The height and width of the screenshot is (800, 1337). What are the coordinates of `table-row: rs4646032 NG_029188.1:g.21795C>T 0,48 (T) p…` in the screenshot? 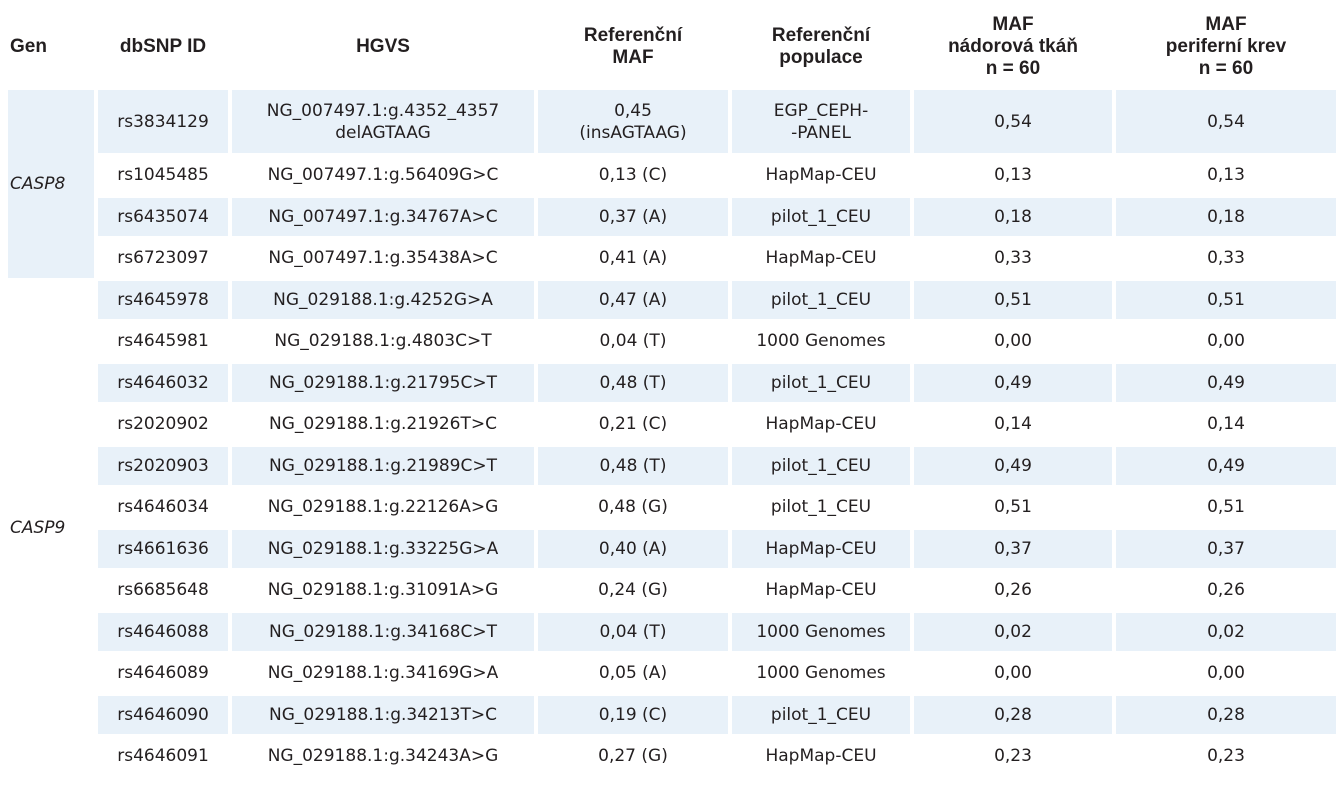 It's located at (672, 382).